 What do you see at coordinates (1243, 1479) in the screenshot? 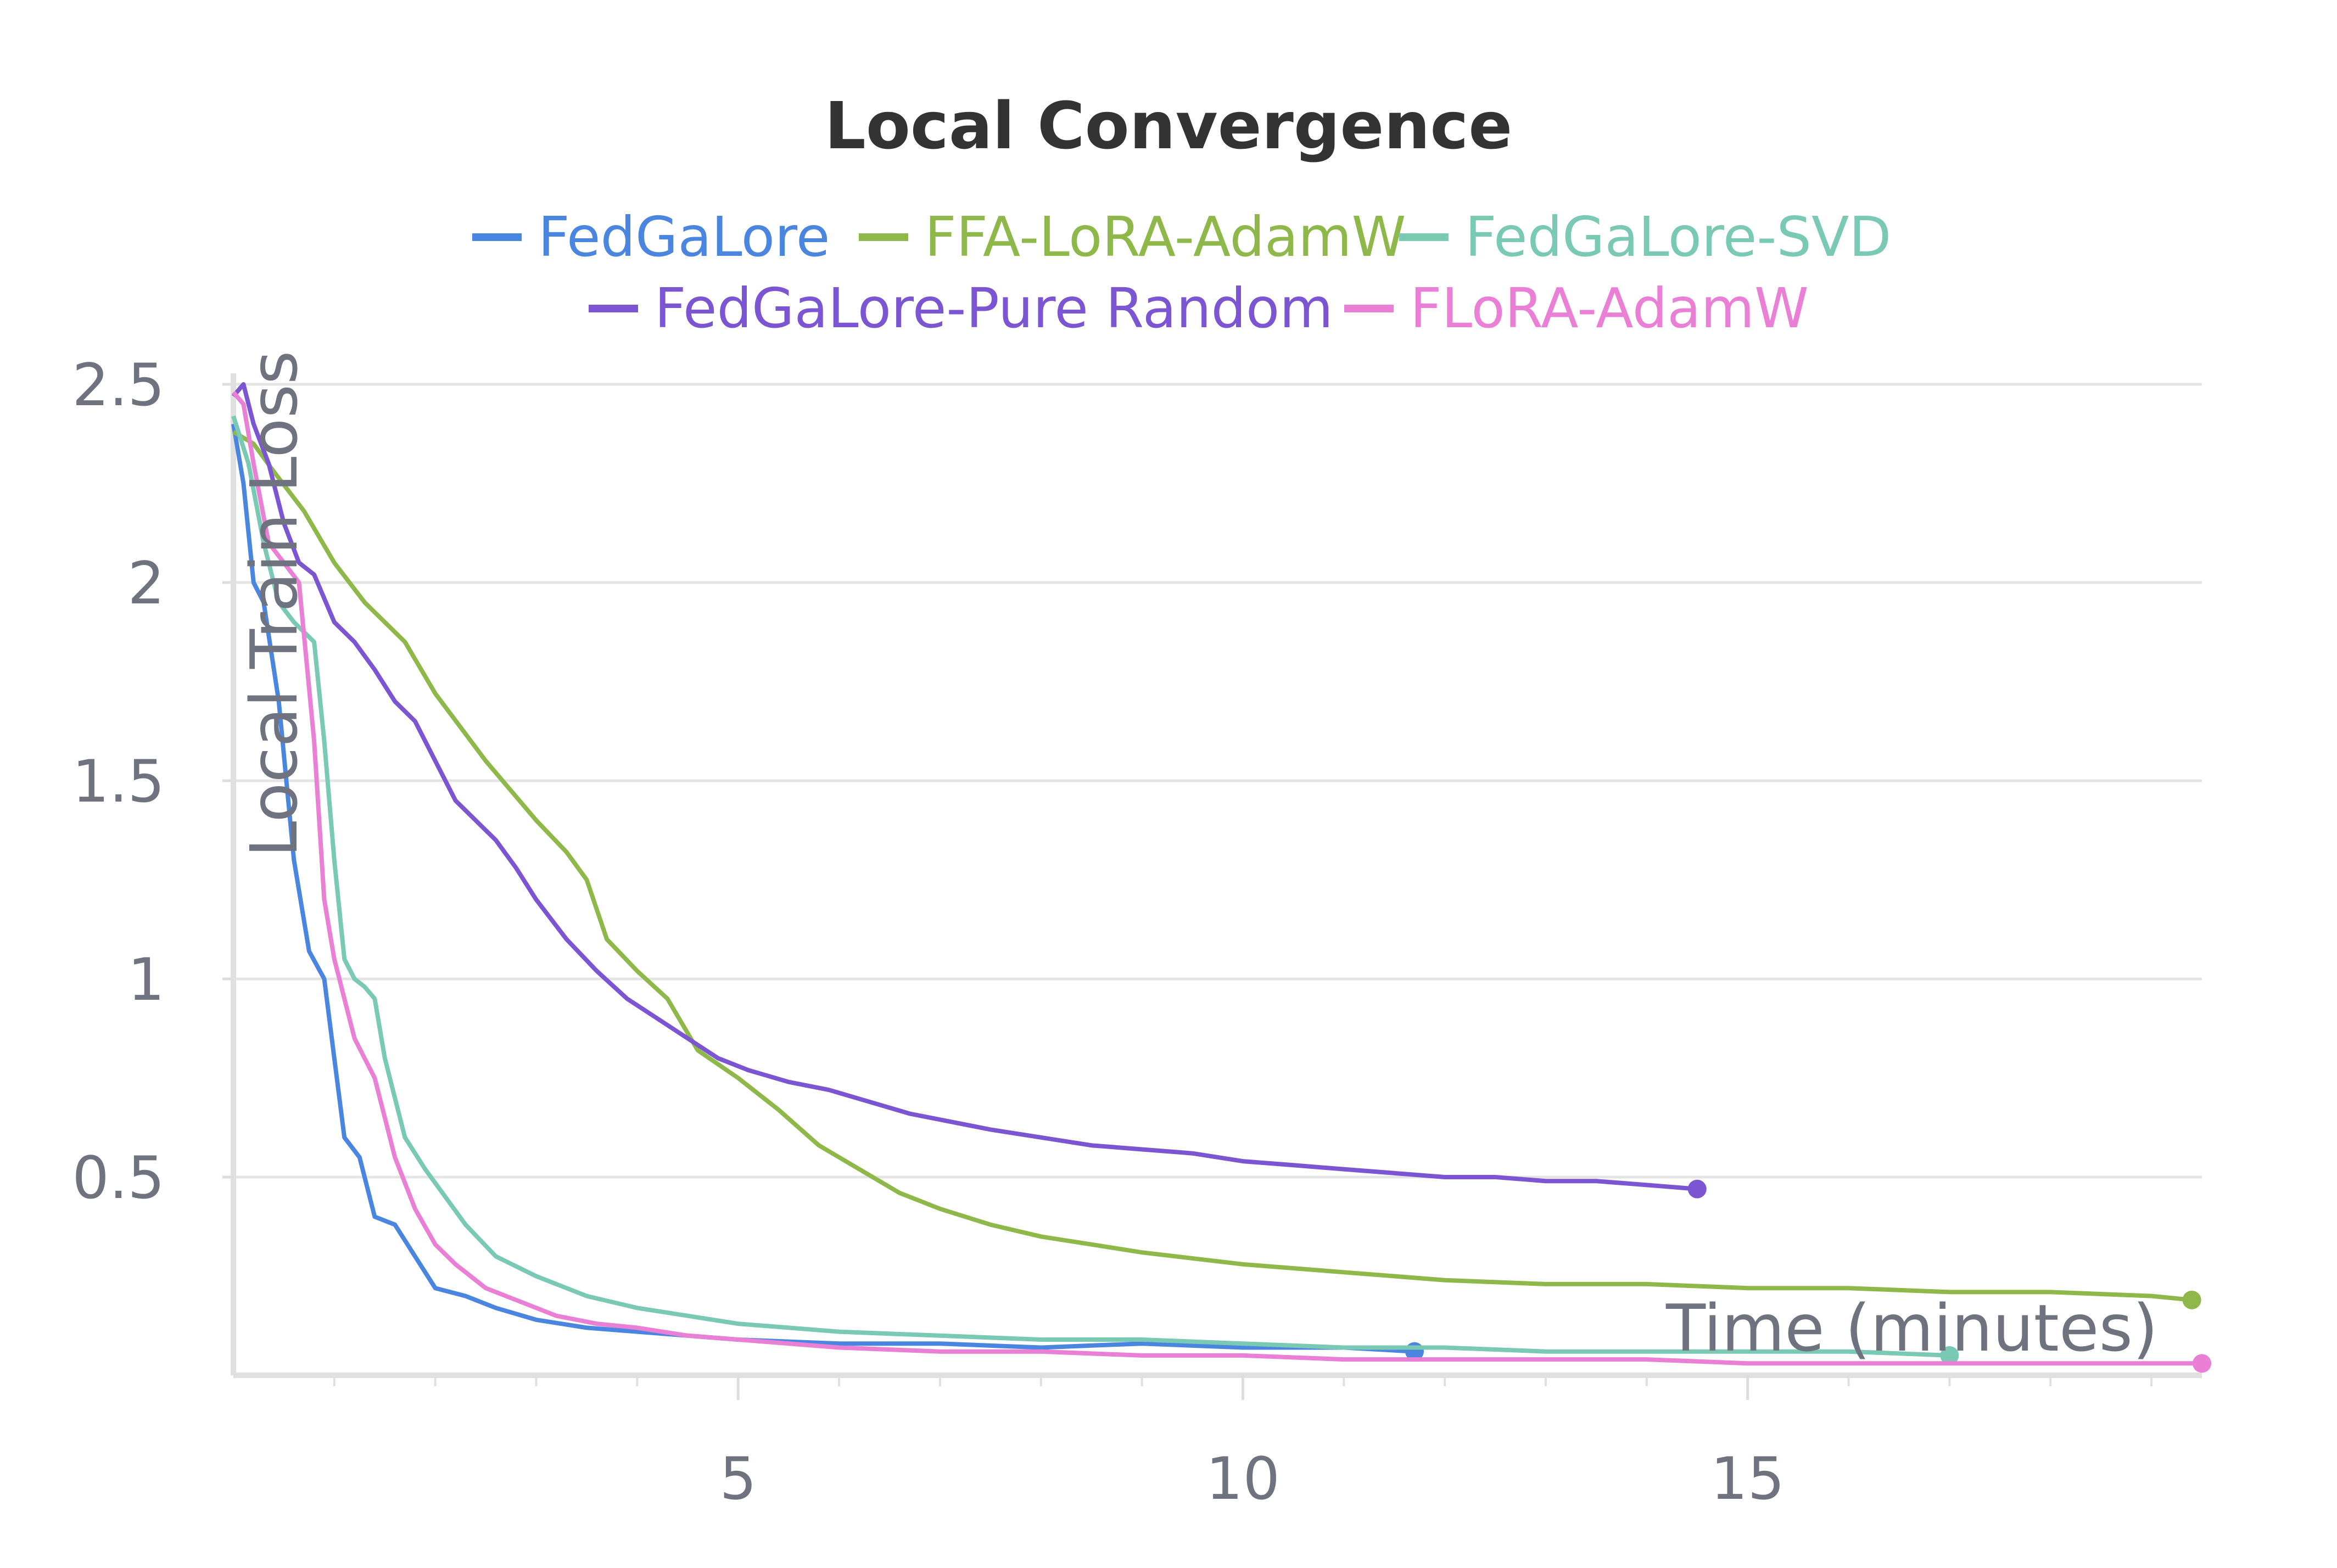
I see `x-tick-label: 10` at bounding box center [1243, 1479].